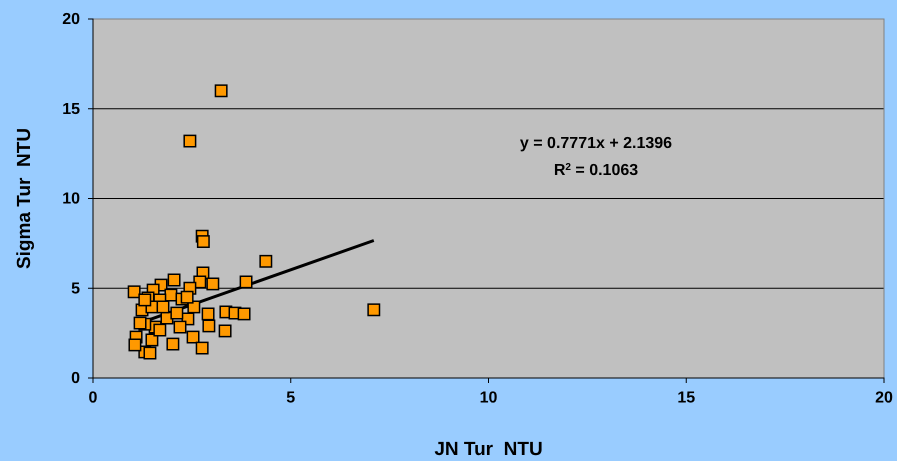  Describe the element at coordinates (686, 397) in the screenshot. I see `x-tick-label: 15` at that location.